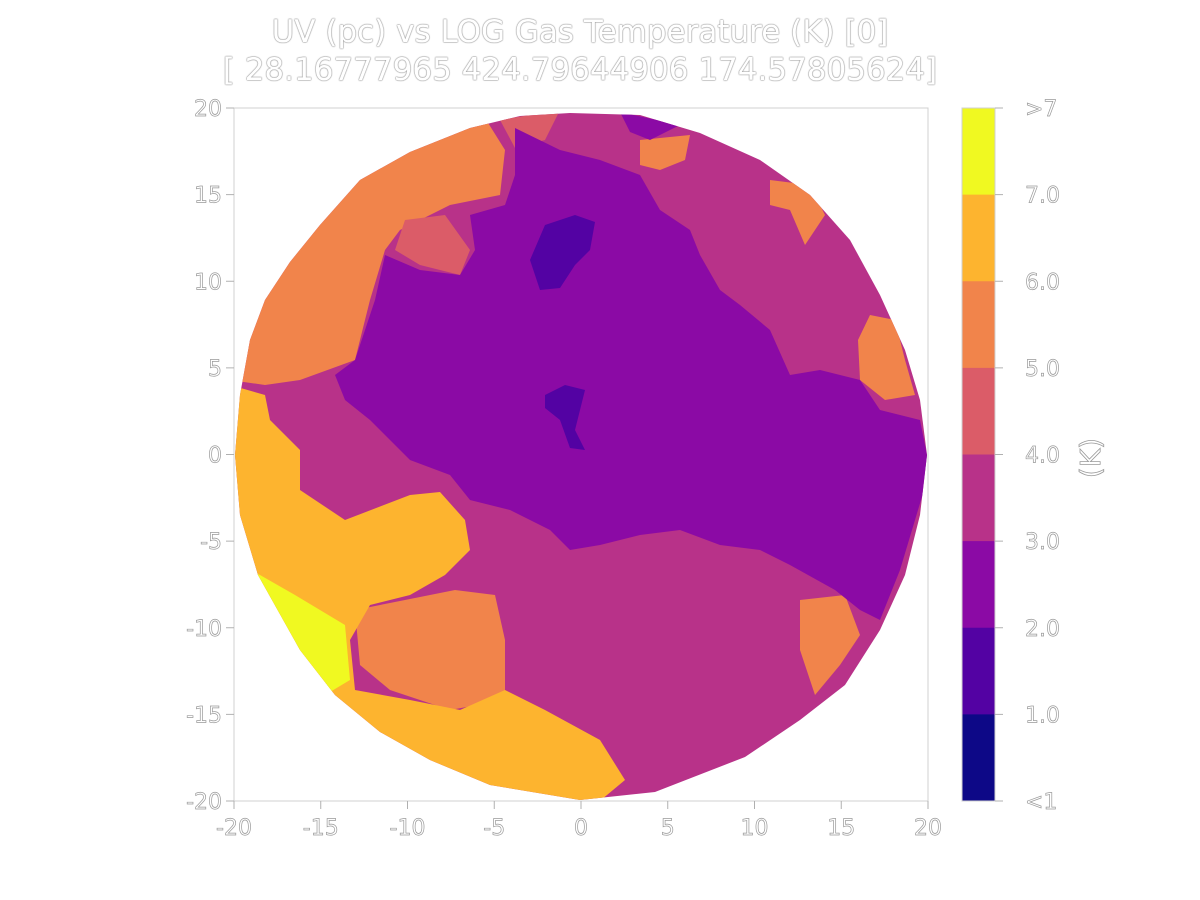  What do you see at coordinates (215, 456) in the screenshot?
I see `y-tick-label: 0` at bounding box center [215, 456].